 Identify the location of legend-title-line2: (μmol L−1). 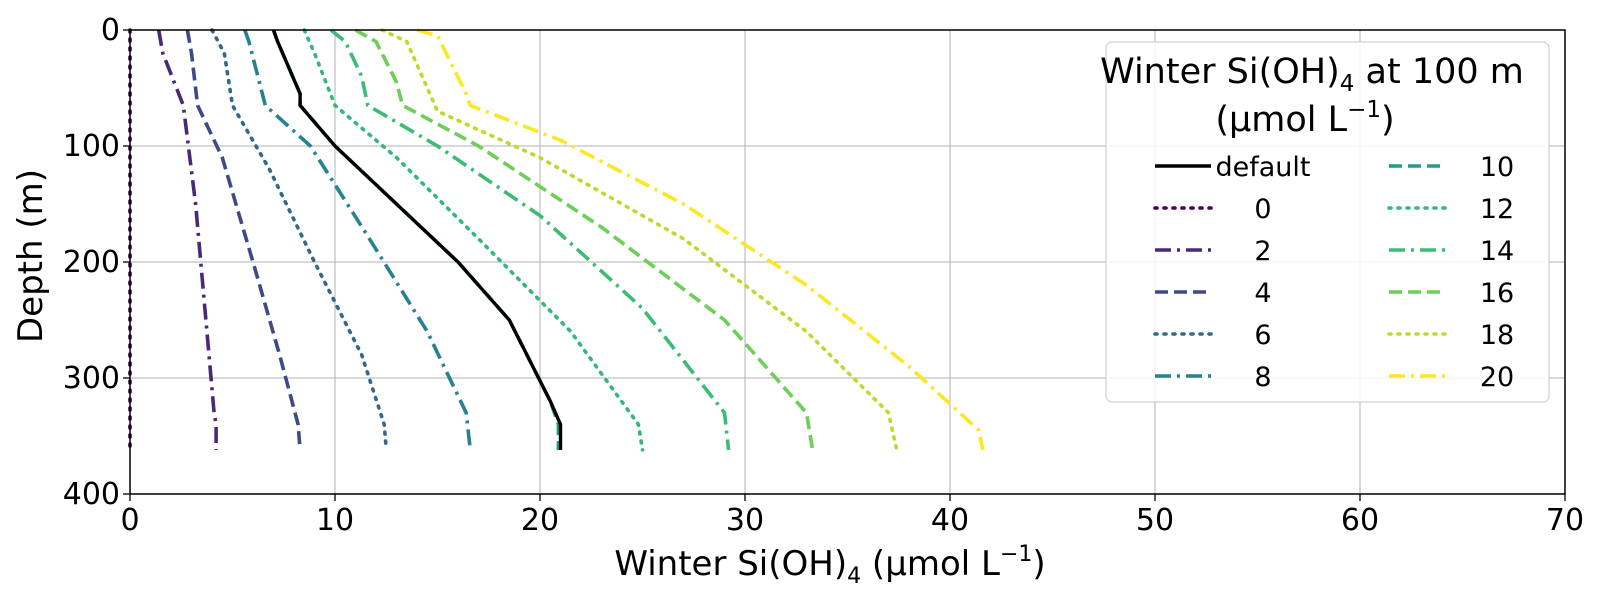
(1304, 118).